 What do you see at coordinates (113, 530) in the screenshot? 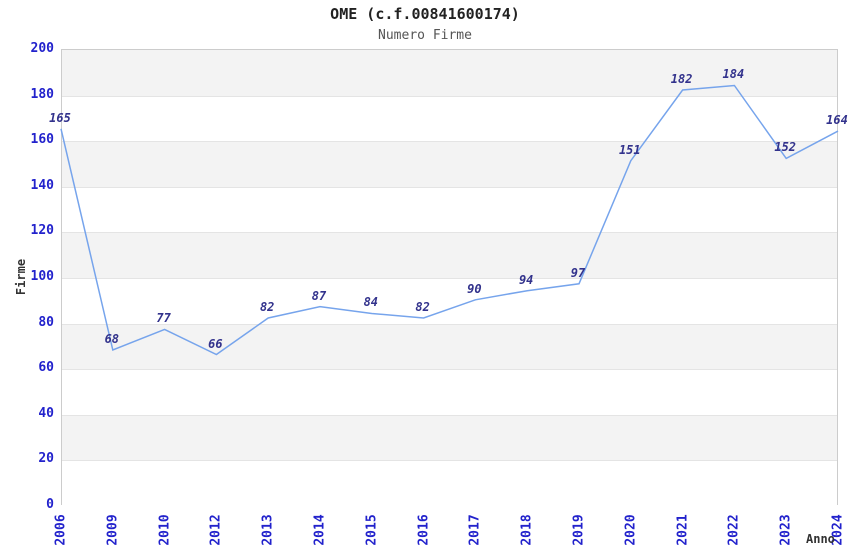
I see `x-tick-label: 2009` at bounding box center [113, 530].